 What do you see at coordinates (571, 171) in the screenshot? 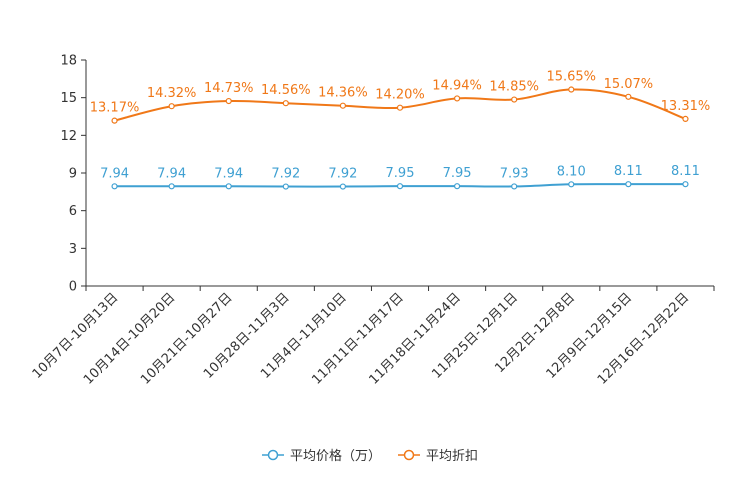
I see `data-label: 8.10` at bounding box center [571, 171].